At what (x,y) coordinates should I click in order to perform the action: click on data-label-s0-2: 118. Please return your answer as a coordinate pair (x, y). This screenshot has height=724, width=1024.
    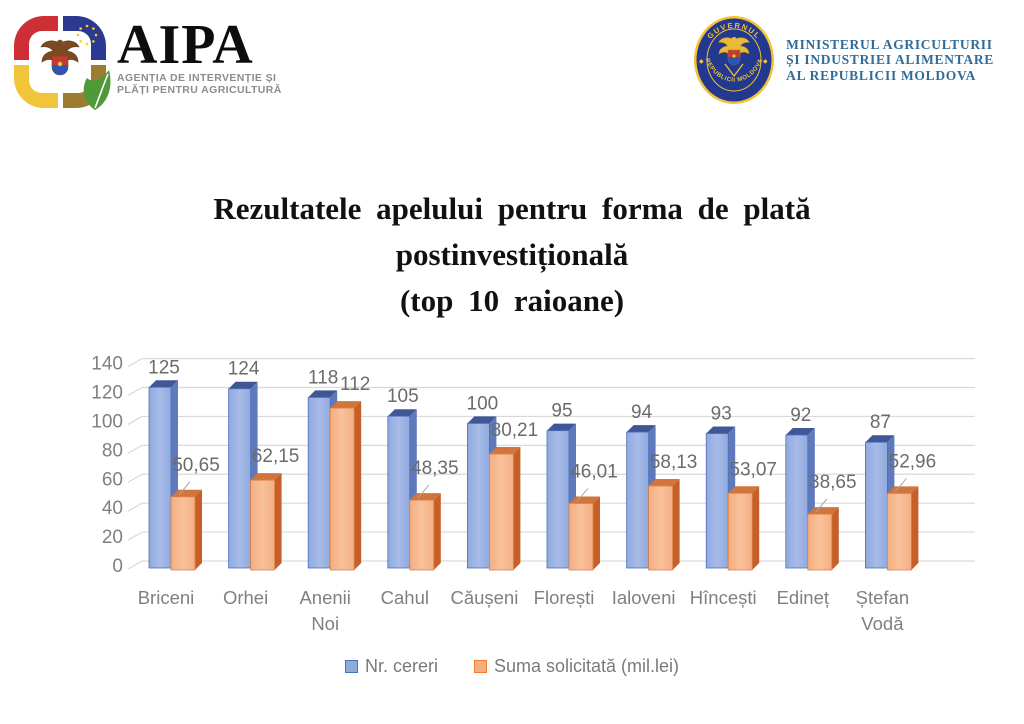
    Looking at the image, I should click on (323, 377).